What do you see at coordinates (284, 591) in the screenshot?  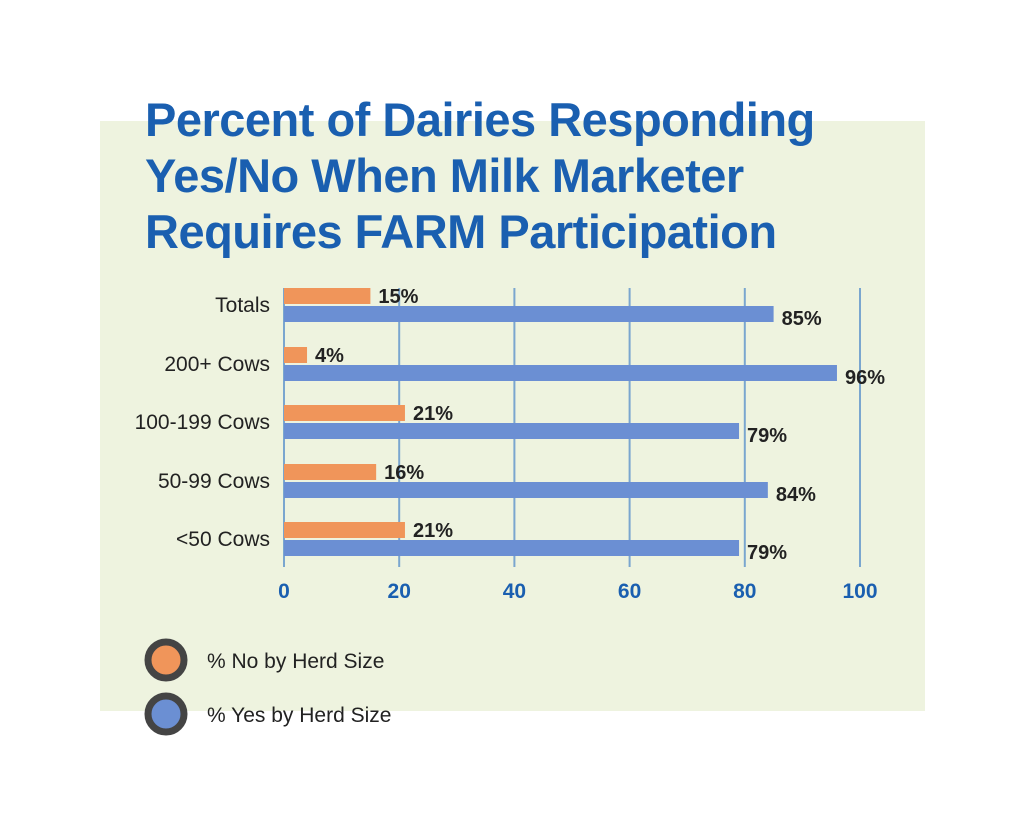 I see `x-tick-label-0: 0` at bounding box center [284, 591].